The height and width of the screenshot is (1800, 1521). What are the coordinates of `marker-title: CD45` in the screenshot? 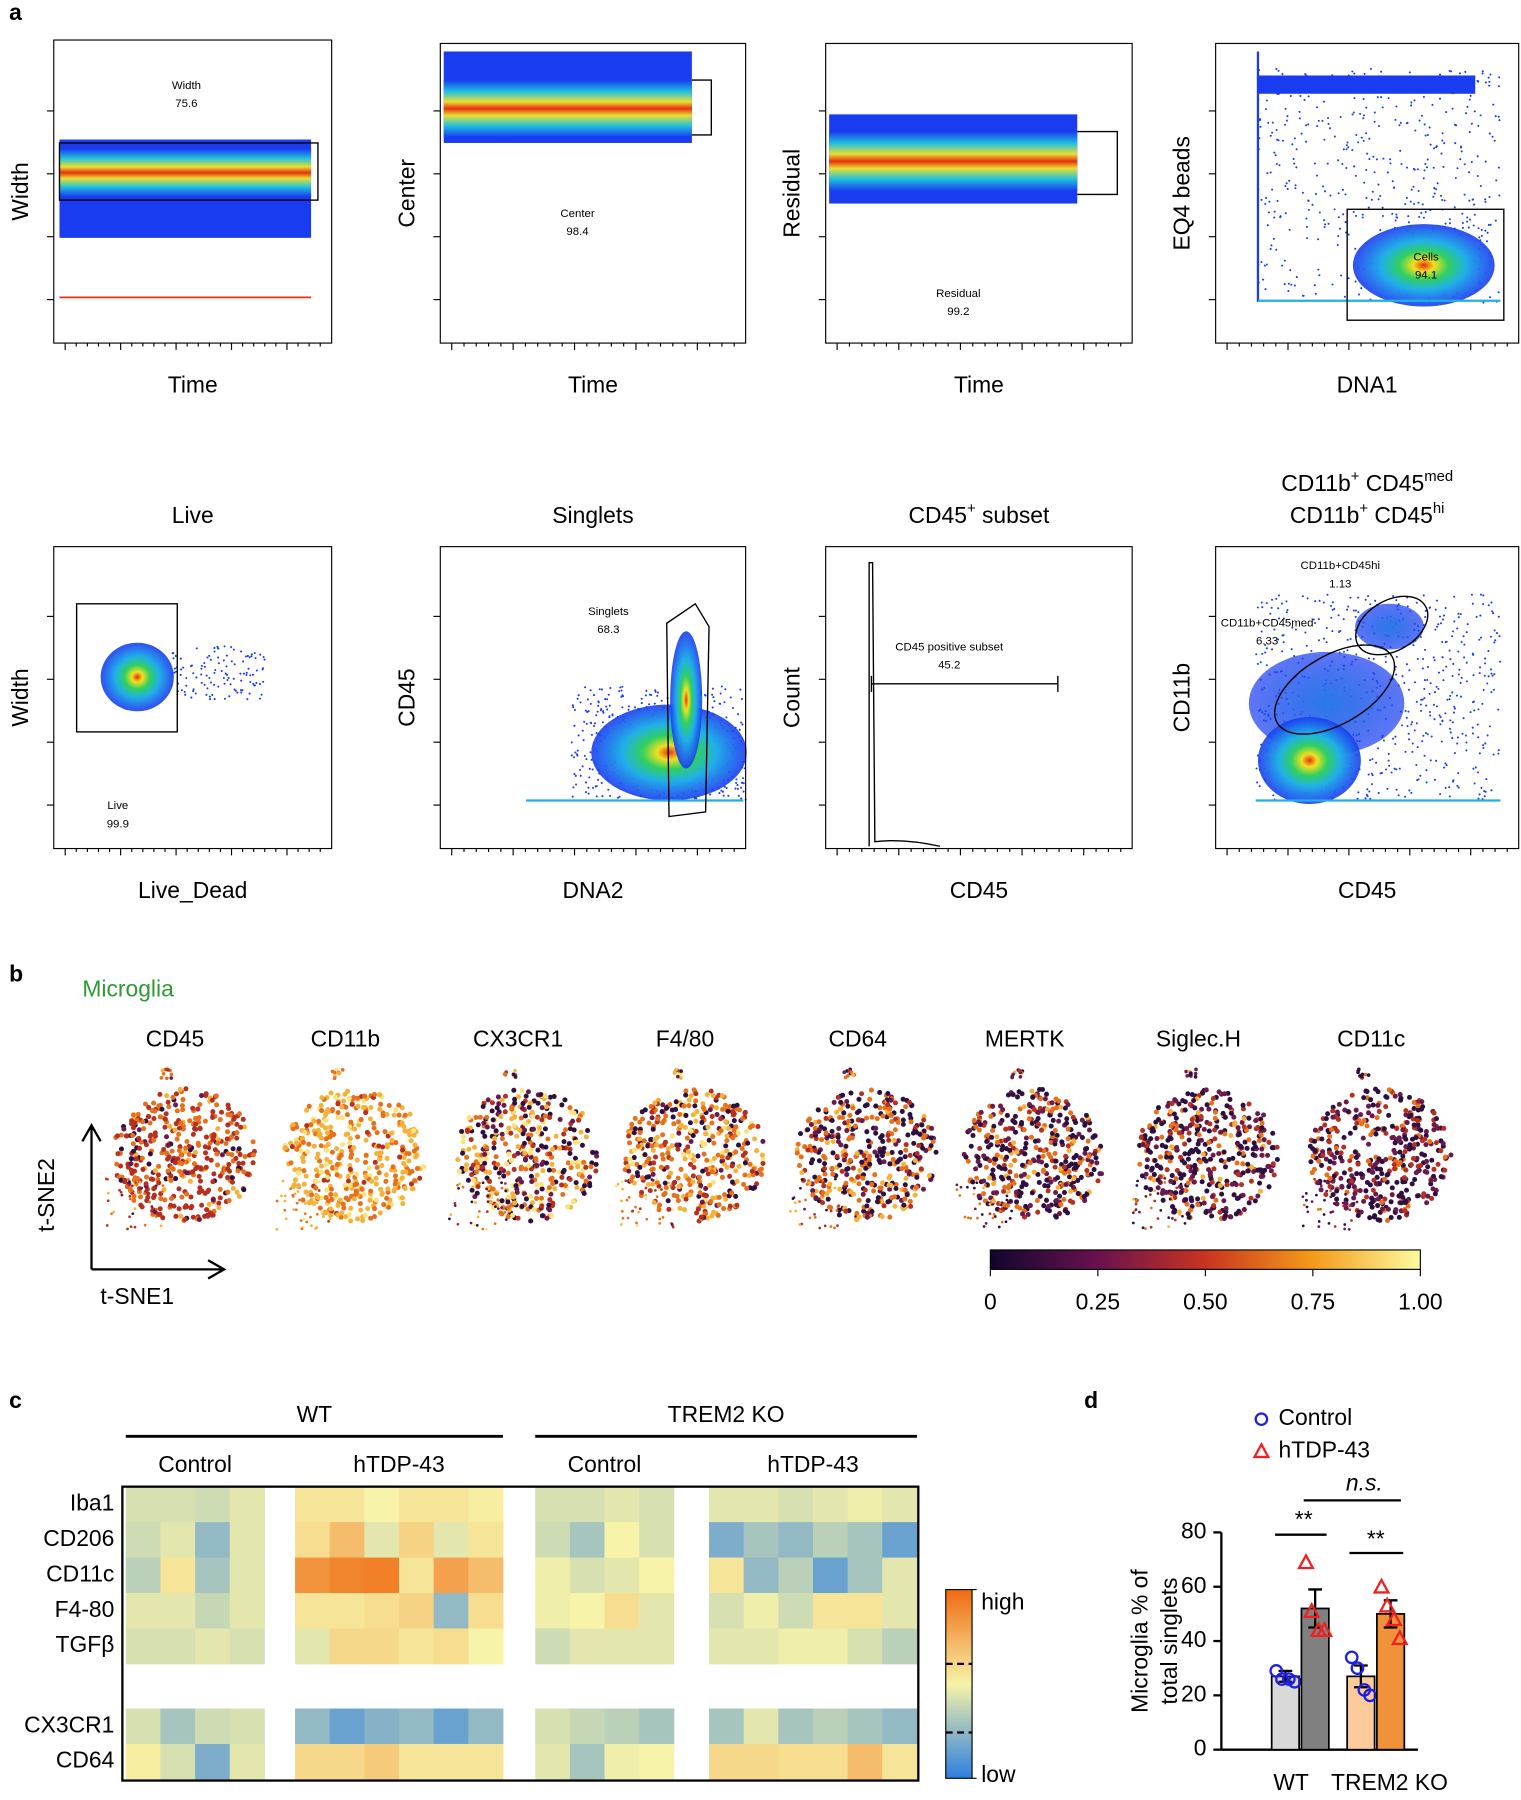 It's located at (175, 1039).